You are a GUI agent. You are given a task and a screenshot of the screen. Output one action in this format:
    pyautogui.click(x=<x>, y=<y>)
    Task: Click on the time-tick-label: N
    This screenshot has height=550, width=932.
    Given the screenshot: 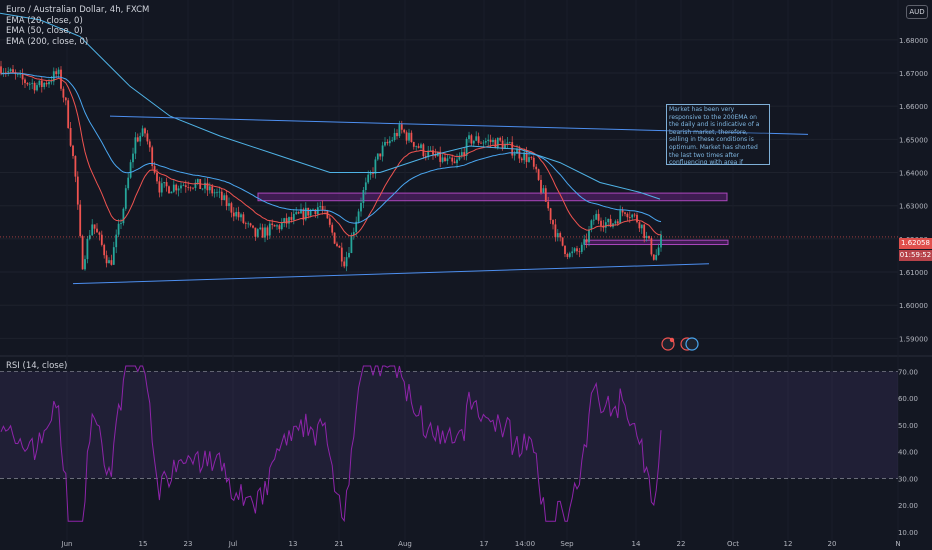 What is the action you would take?
    pyautogui.click(x=897, y=544)
    